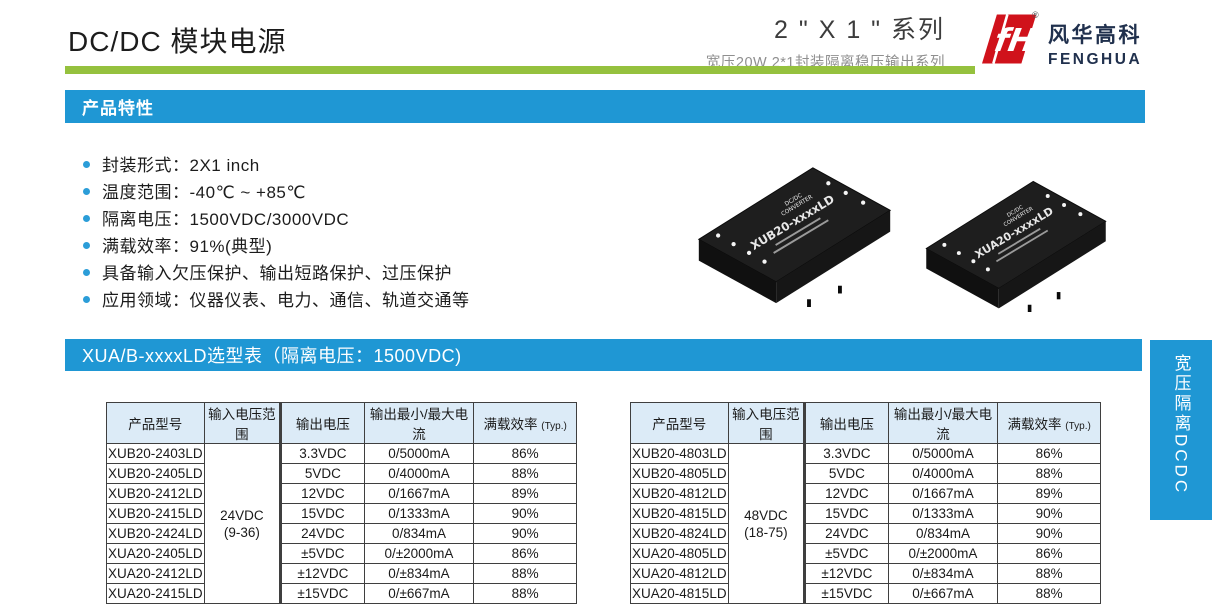 The height and width of the screenshot is (609, 1212). I want to click on side-tab-wide-input-isolated-dcdc: 宽压隔离DCDC, so click(1181, 430).